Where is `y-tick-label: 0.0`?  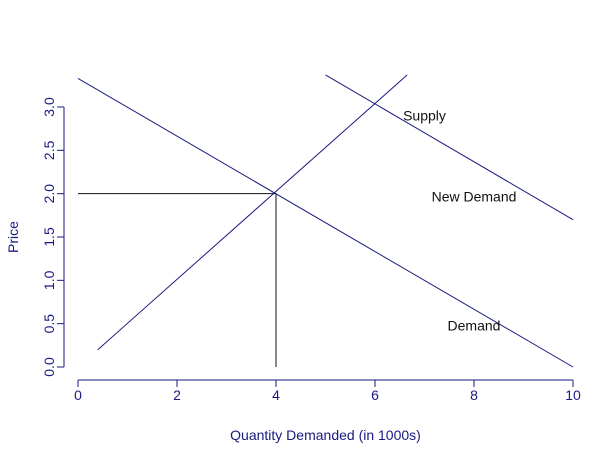 y-tick-label: 0.0 is located at coordinates (49, 367).